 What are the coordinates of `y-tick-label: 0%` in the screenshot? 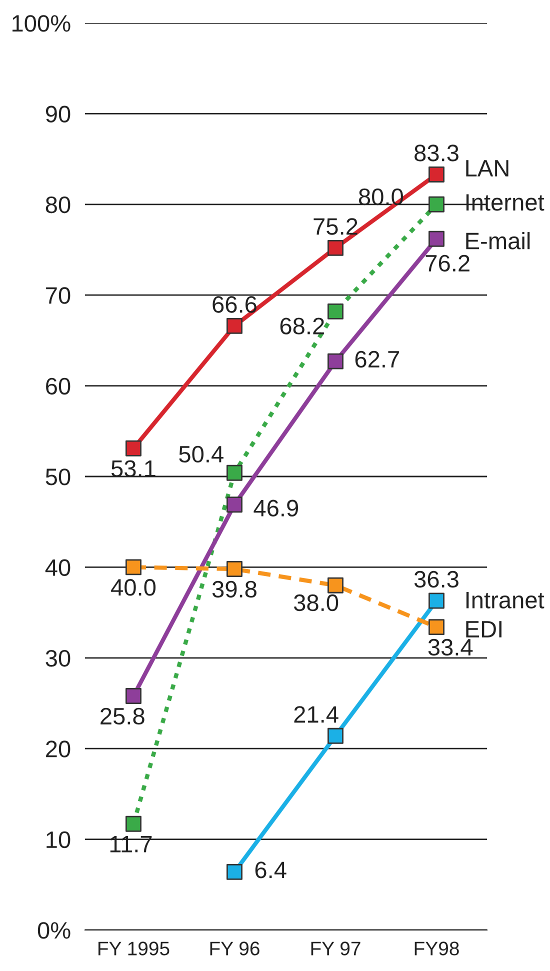 It's located at (54, 930).